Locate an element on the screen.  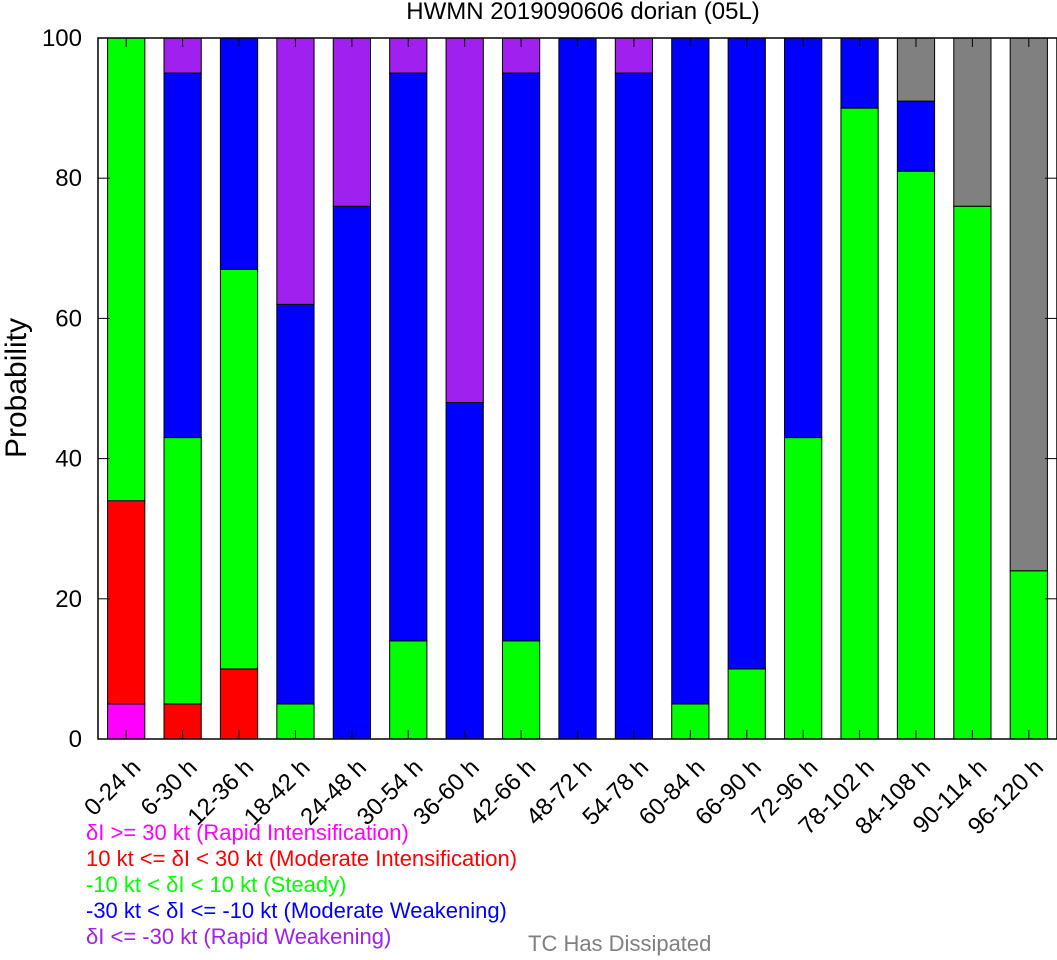
bar-segment-42-66h-s2 is located at coordinates (521, 690).